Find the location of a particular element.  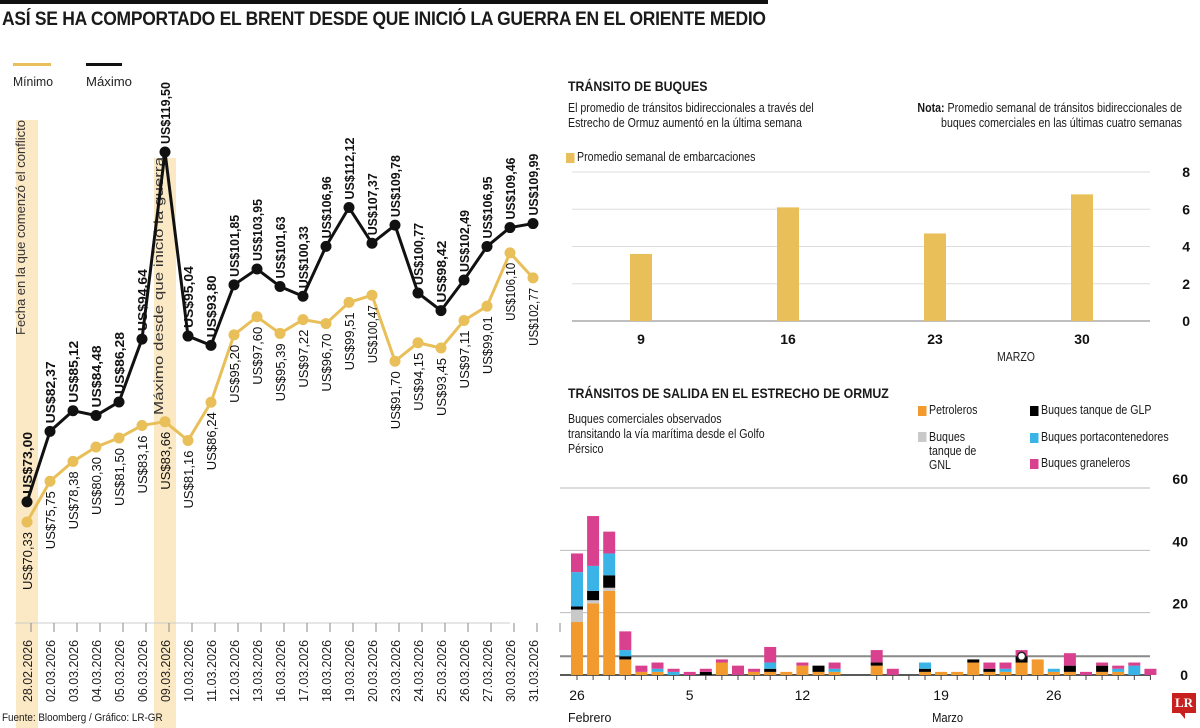

legend-label: Buques tanque de GNL is located at coordinates (953, 451).